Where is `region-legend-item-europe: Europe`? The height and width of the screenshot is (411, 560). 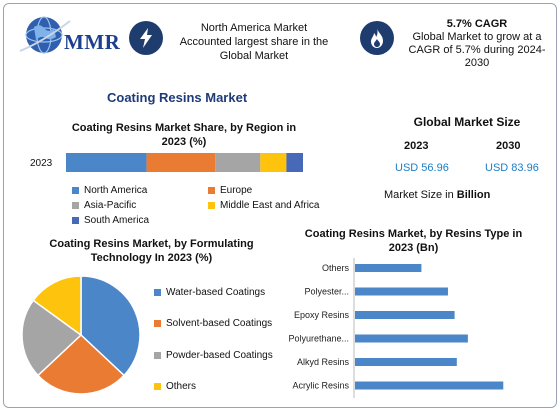 region-legend-item-europe: Europe is located at coordinates (230, 190).